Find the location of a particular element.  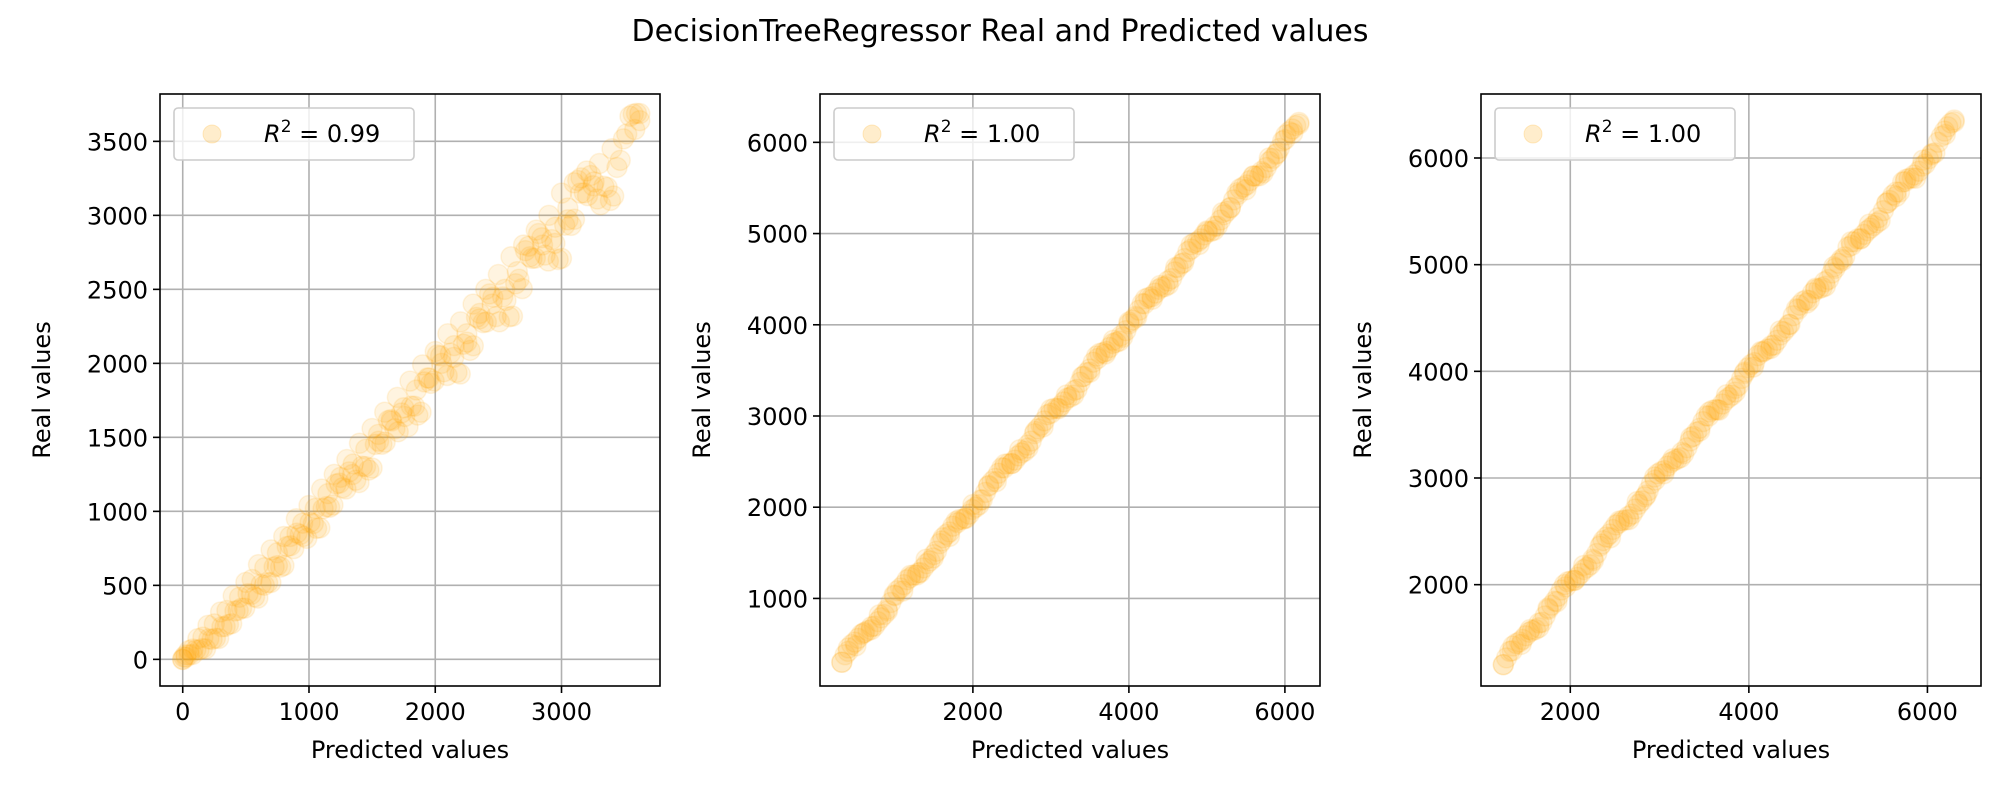

y-tick-label: 500 is located at coordinates (125, 586).